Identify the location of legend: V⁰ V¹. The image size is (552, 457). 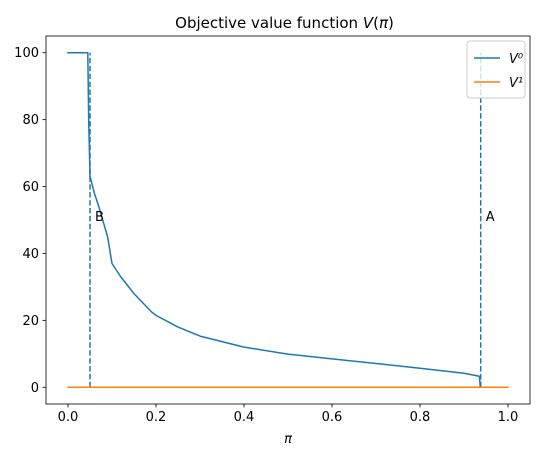
(496, 69).